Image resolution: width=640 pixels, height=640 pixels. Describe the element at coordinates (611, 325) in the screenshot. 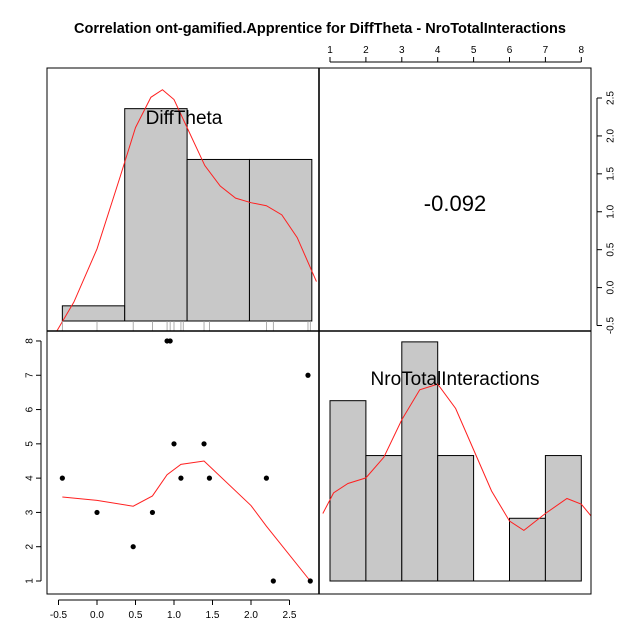

I see `right-tick-label: -0.5` at that location.